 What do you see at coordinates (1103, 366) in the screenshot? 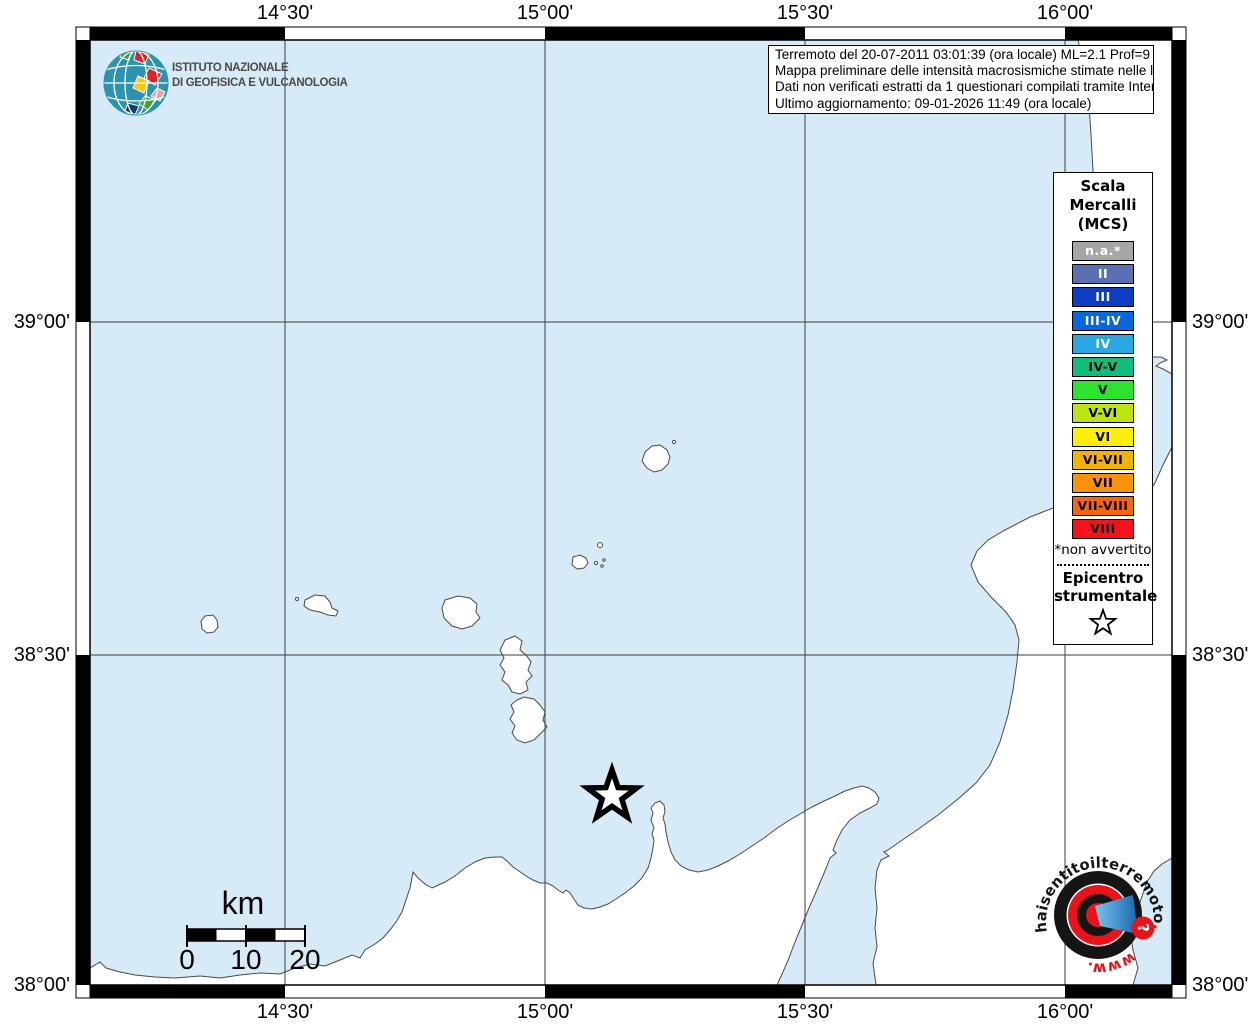
I see `legend-swatch-iv-v: IV-V` at bounding box center [1103, 366].